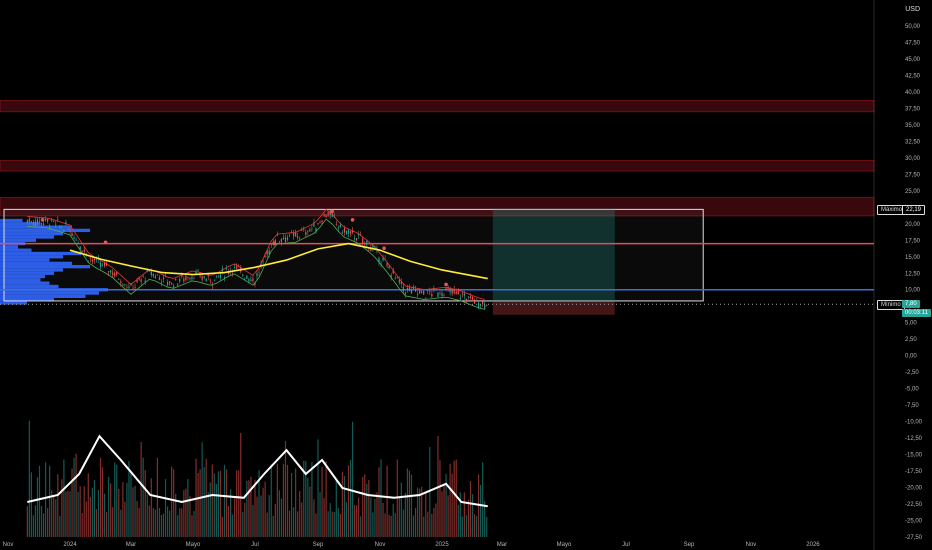 The image size is (932, 550). What do you see at coordinates (913, 60) in the screenshot?
I see `y-axis-tick-label: 45,00` at bounding box center [913, 60].